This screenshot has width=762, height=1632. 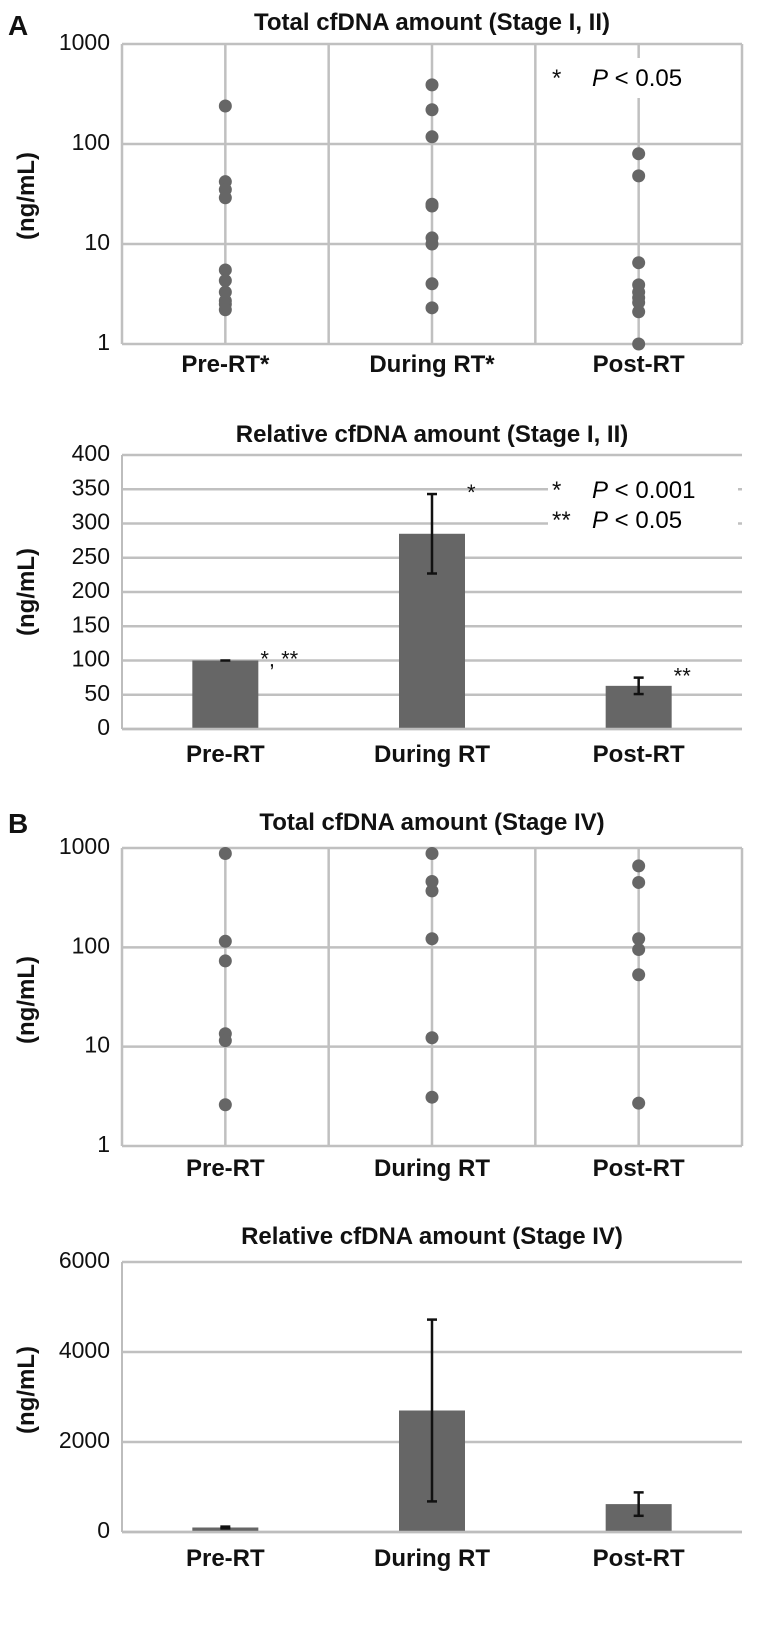 What do you see at coordinates (639, 364) in the screenshot?
I see `chart-1-category-label: Post-RT` at bounding box center [639, 364].